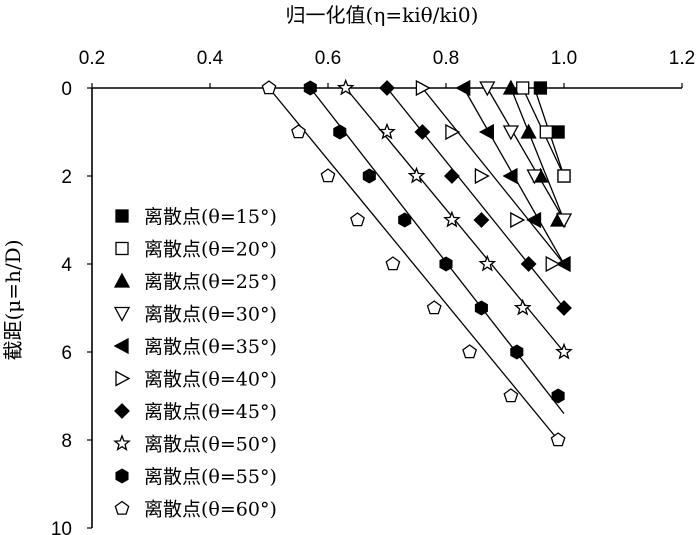 This screenshot has height=535, width=700. What do you see at coordinates (210, 315) in the screenshot?
I see `legend-label-4: 离散点(θ=30°)` at bounding box center [210, 315].